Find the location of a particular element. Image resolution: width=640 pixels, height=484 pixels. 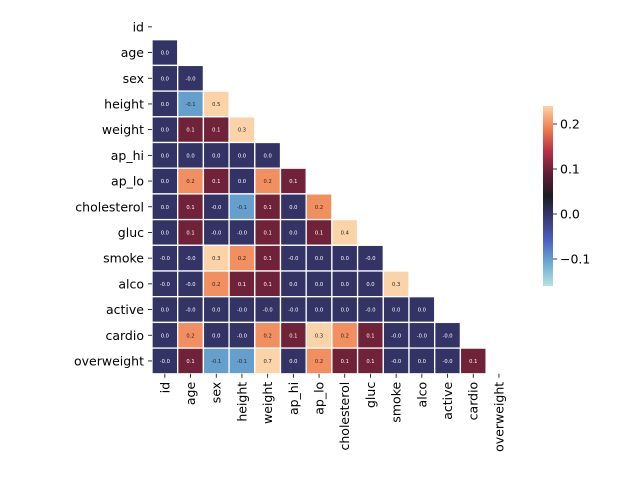

colorbar: 0.2 0.1 0.0 −0.1 is located at coordinates (566, 196).